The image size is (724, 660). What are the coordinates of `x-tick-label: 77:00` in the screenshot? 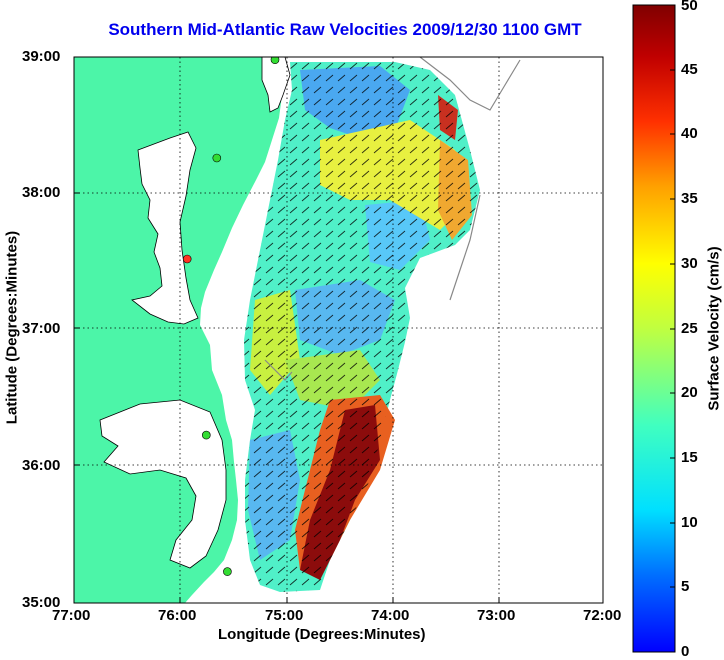 It's located at (71, 615).